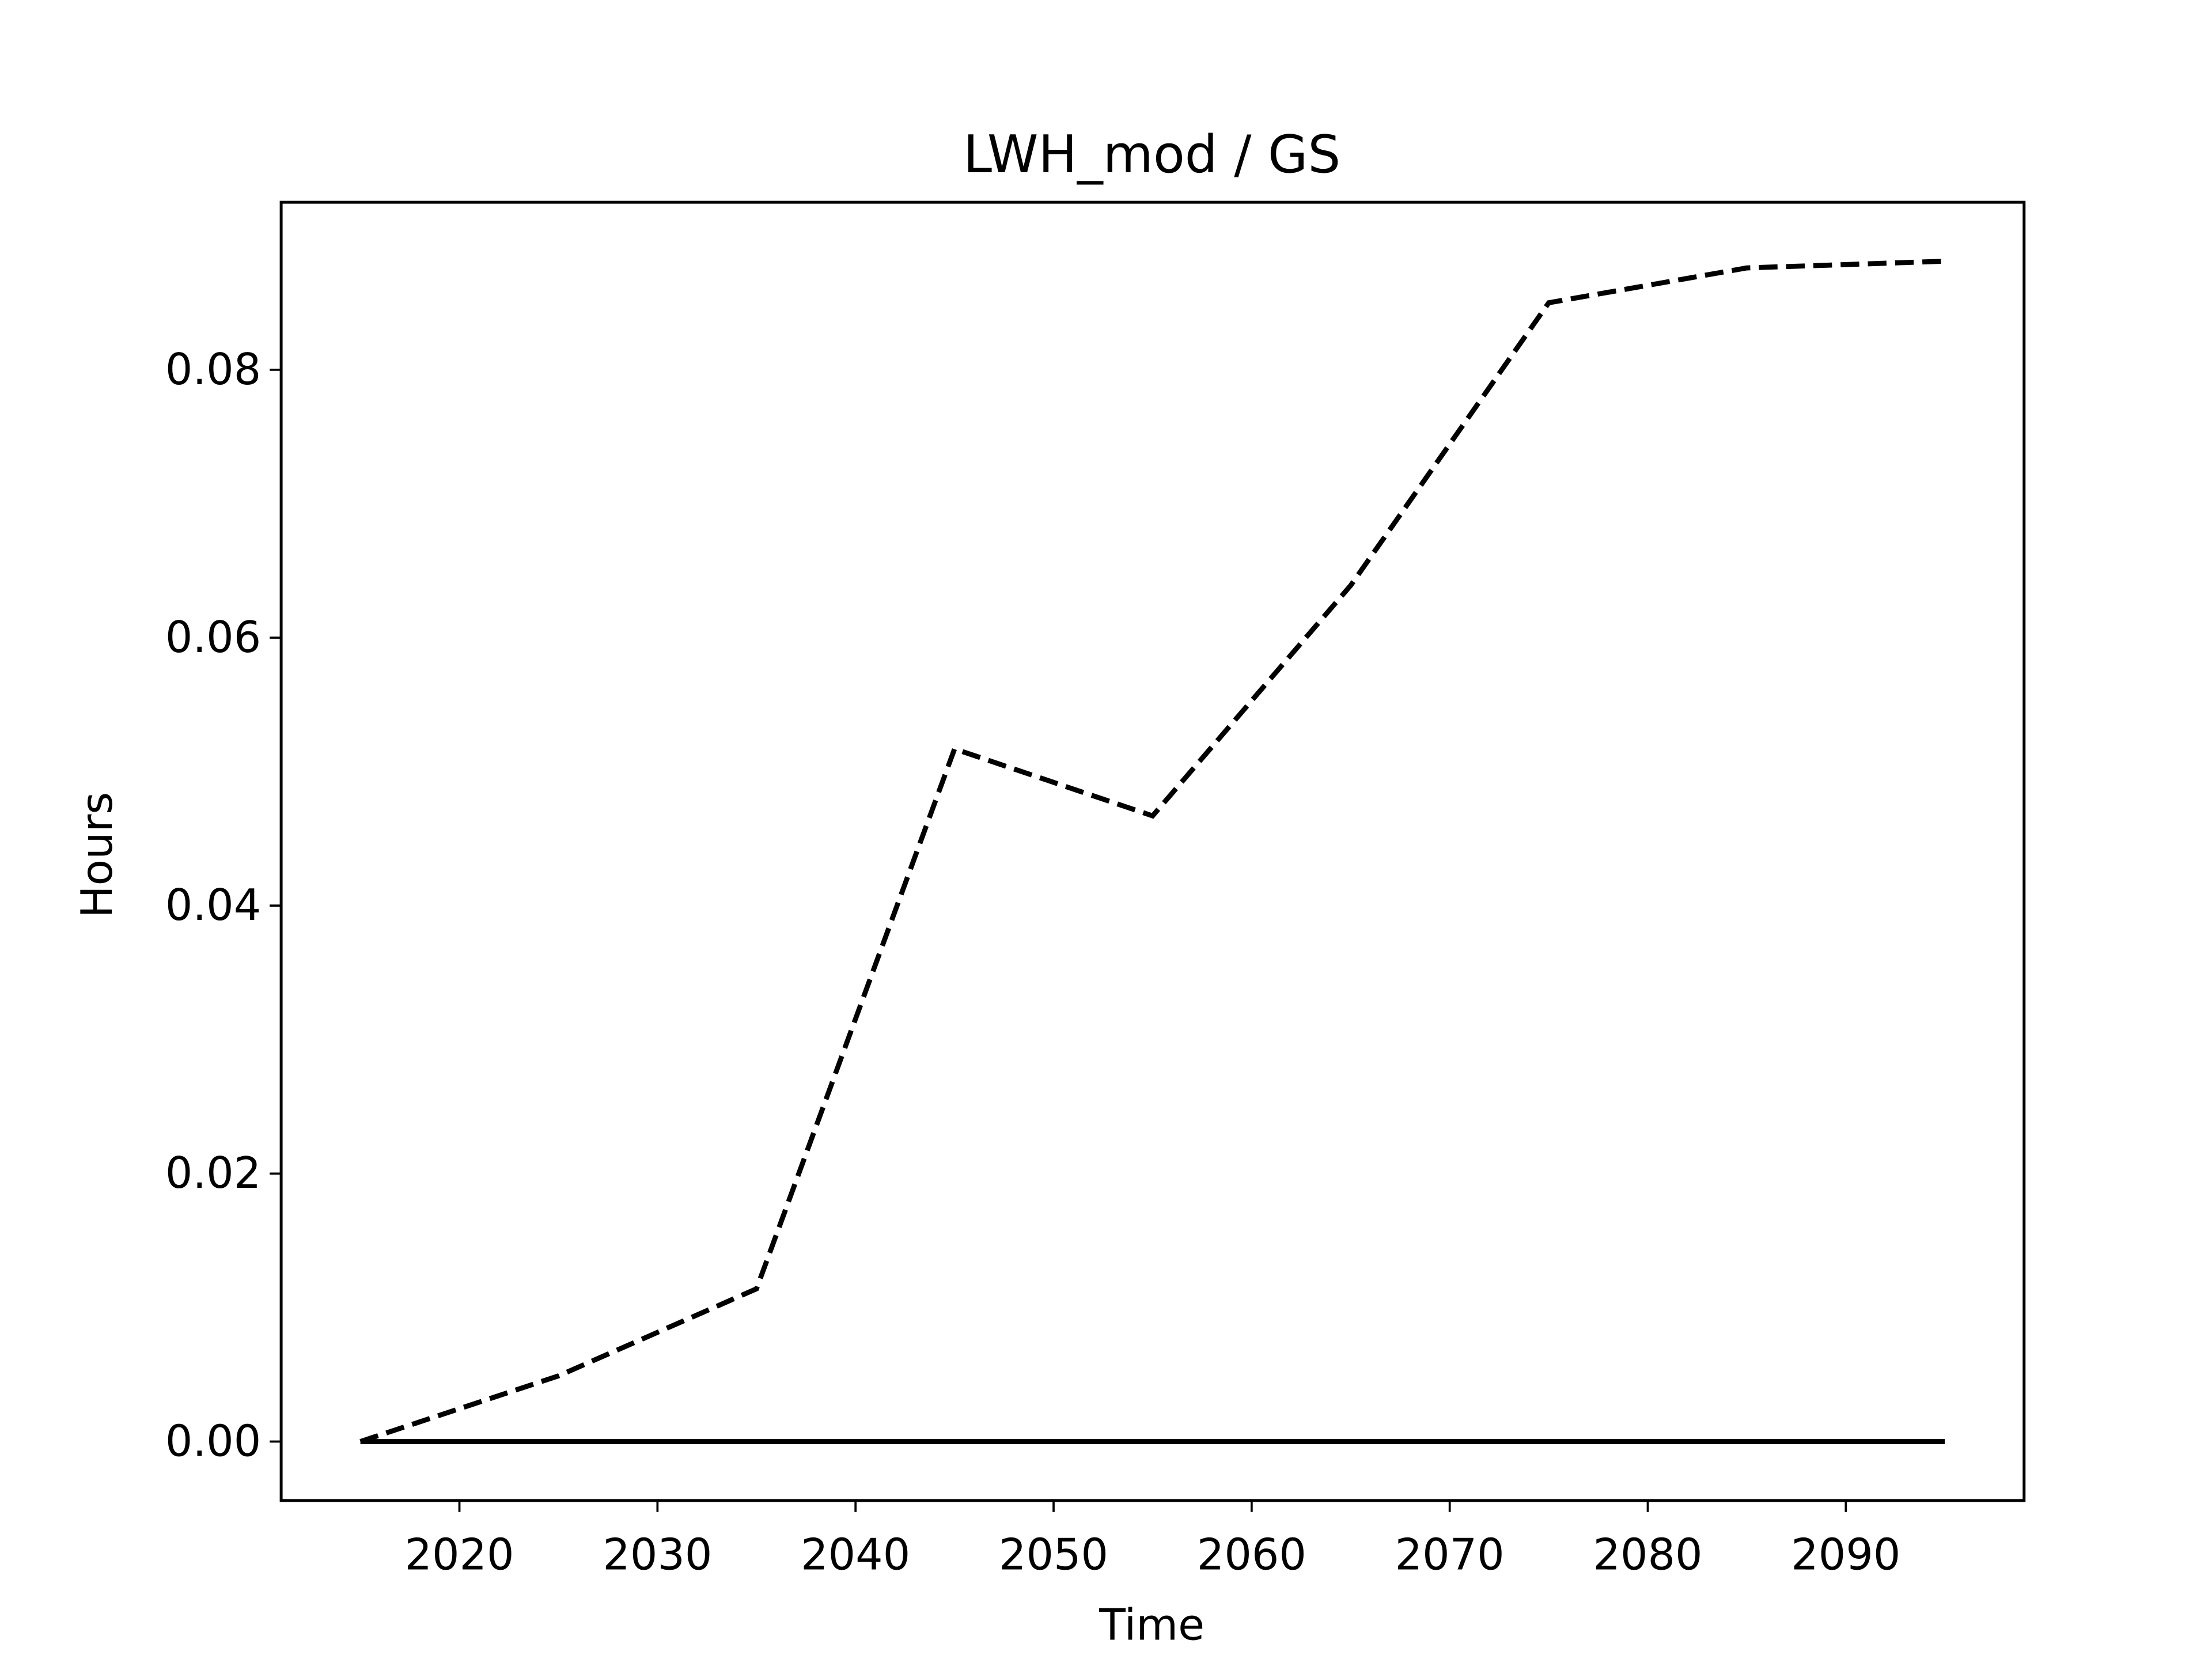 The height and width of the screenshot is (1659, 2212). I want to click on y-tick-label: 0.02, so click(213, 1173).